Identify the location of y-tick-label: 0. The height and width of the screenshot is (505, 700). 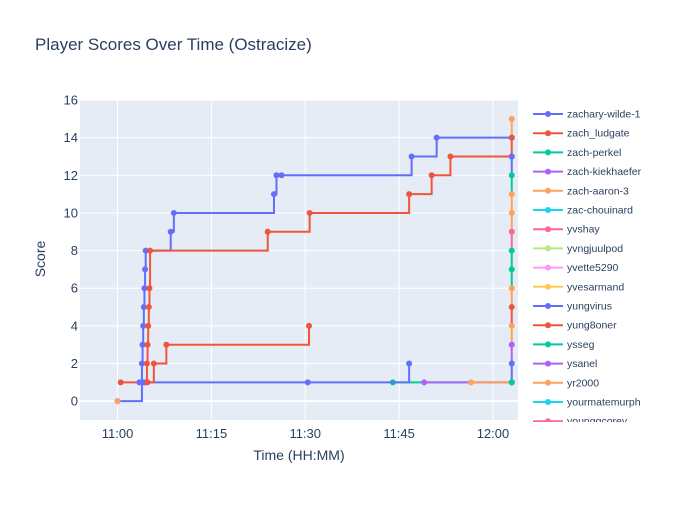
(74, 401).